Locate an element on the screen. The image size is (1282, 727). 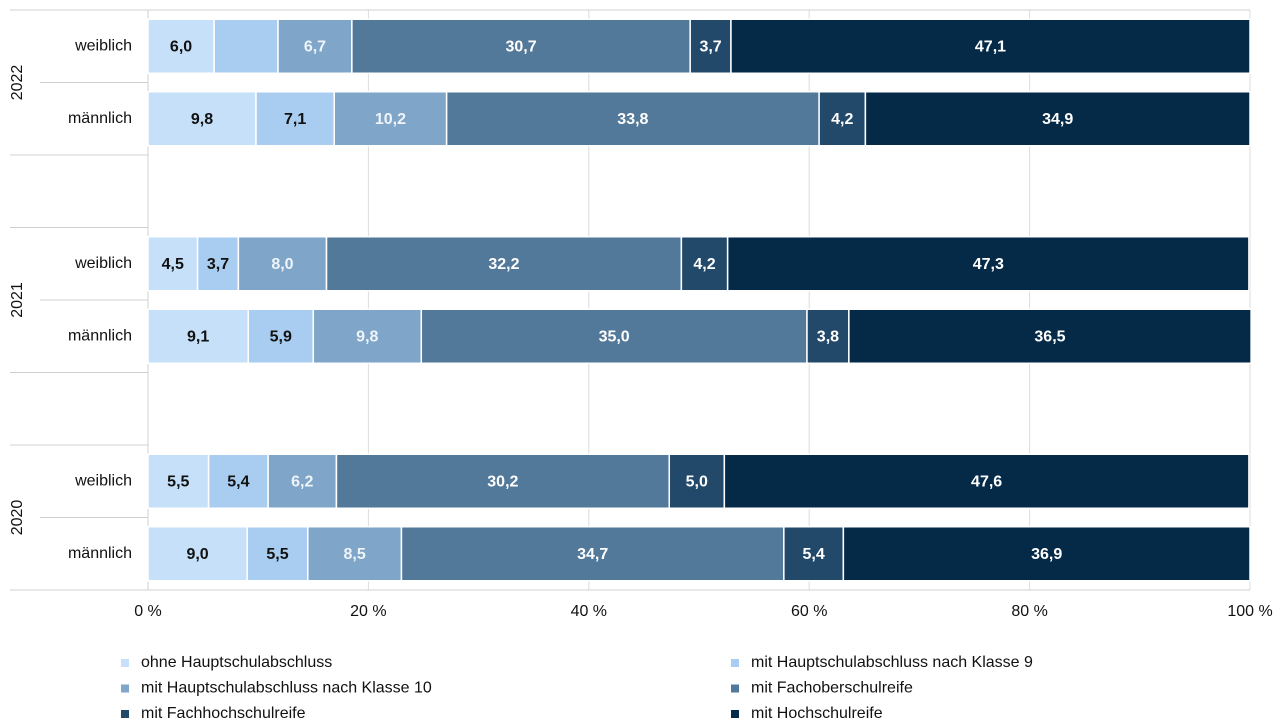
value-label: 34,7 is located at coordinates (592, 554).